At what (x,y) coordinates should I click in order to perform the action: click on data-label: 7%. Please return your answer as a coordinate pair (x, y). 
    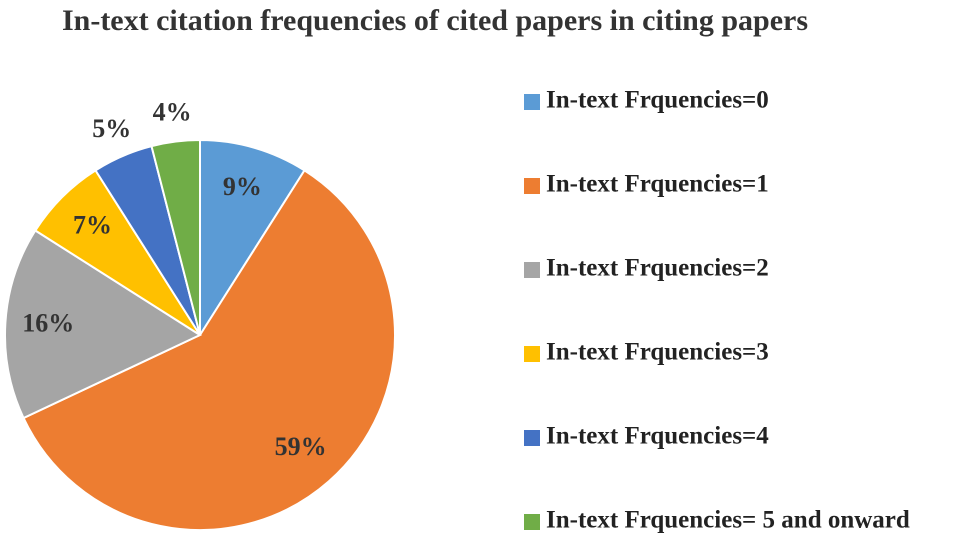
    Looking at the image, I should click on (92, 224).